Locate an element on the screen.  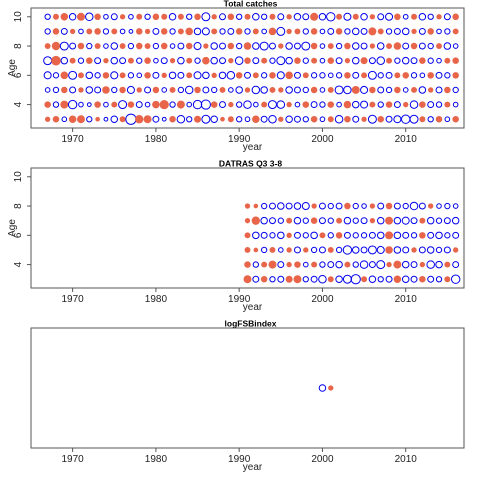
x-tick-label: 1990 is located at coordinates (239, 459).